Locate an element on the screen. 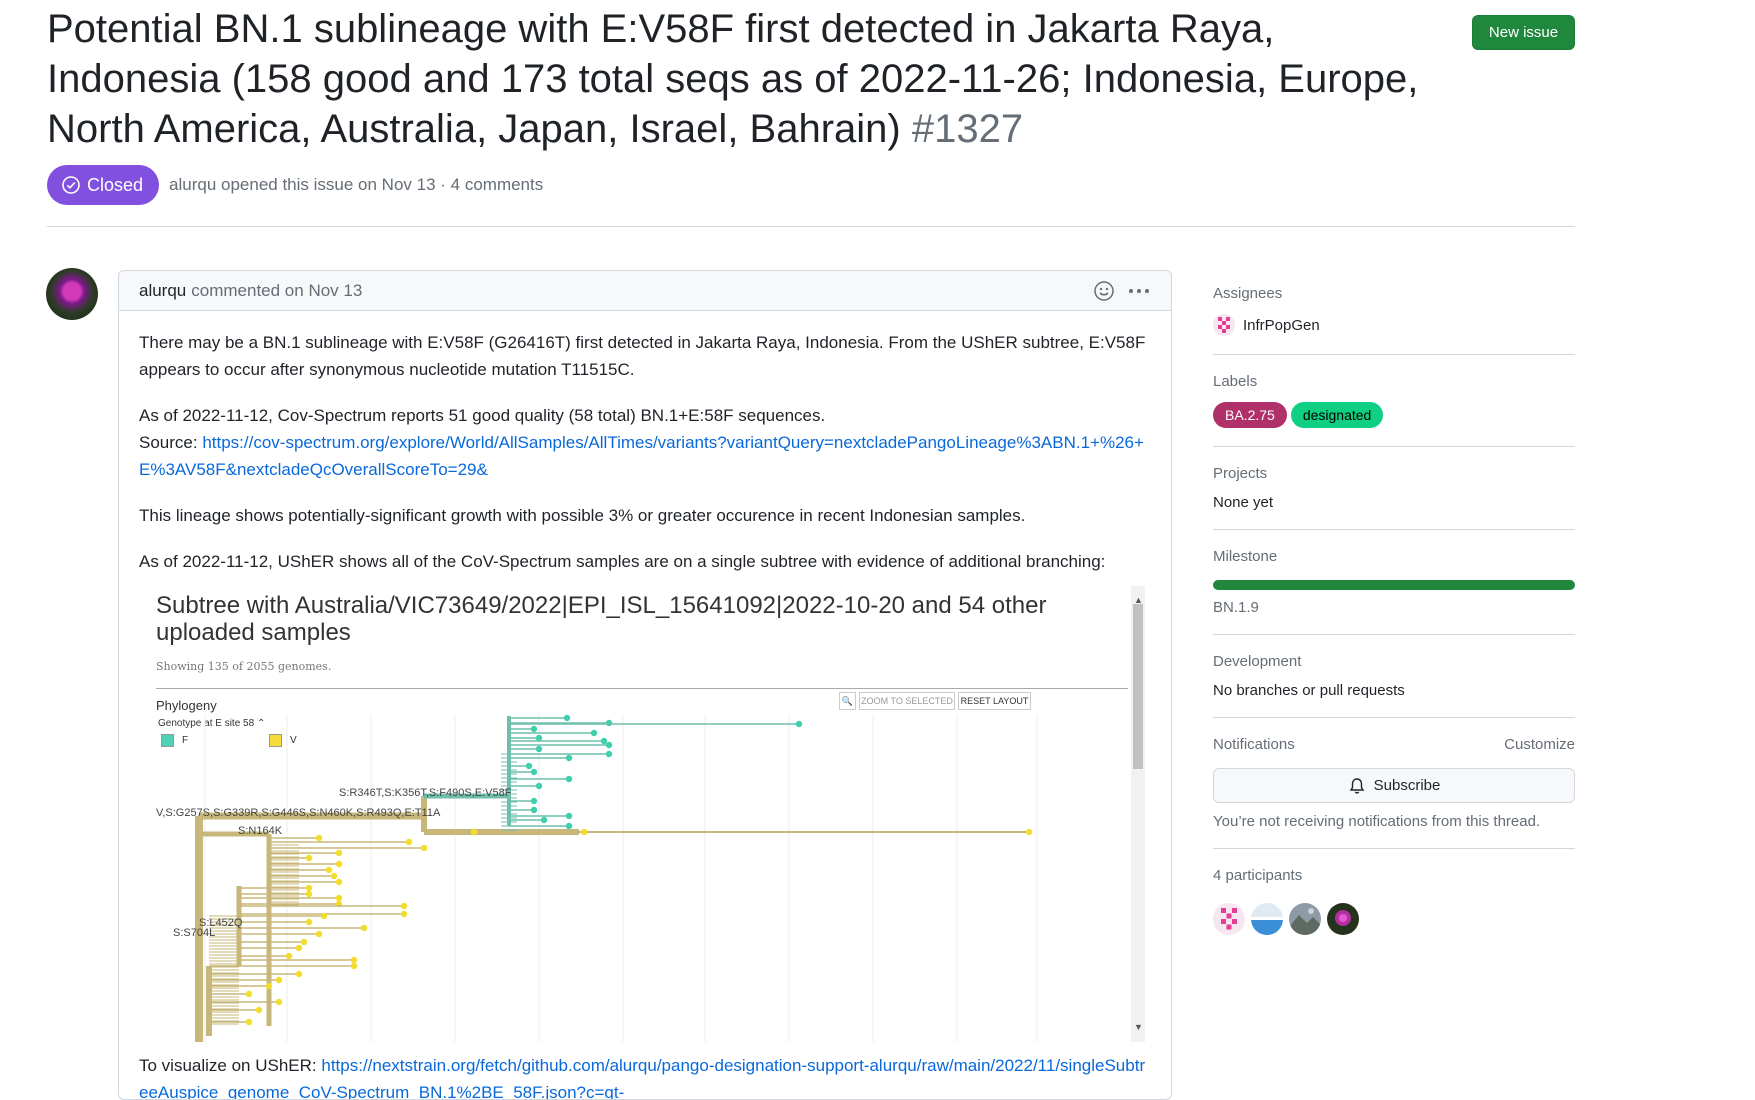  assignees-section: Assignees InfrPopGen is located at coordinates (1394, 320).